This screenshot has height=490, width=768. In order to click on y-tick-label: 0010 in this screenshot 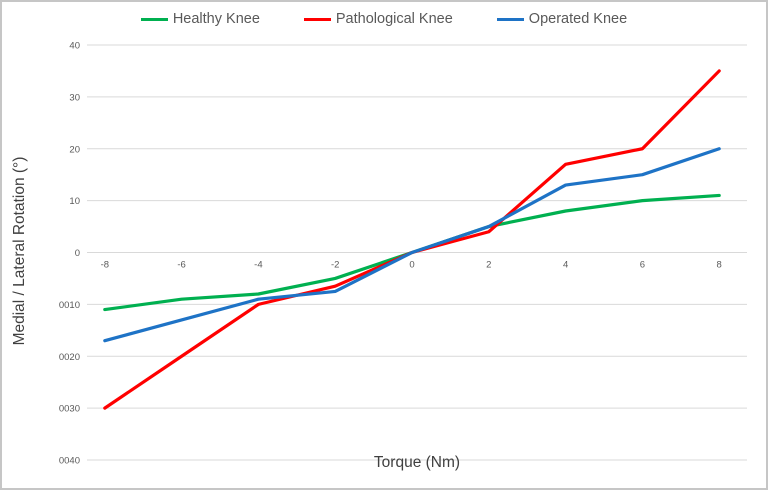, I will do `click(69, 305)`.